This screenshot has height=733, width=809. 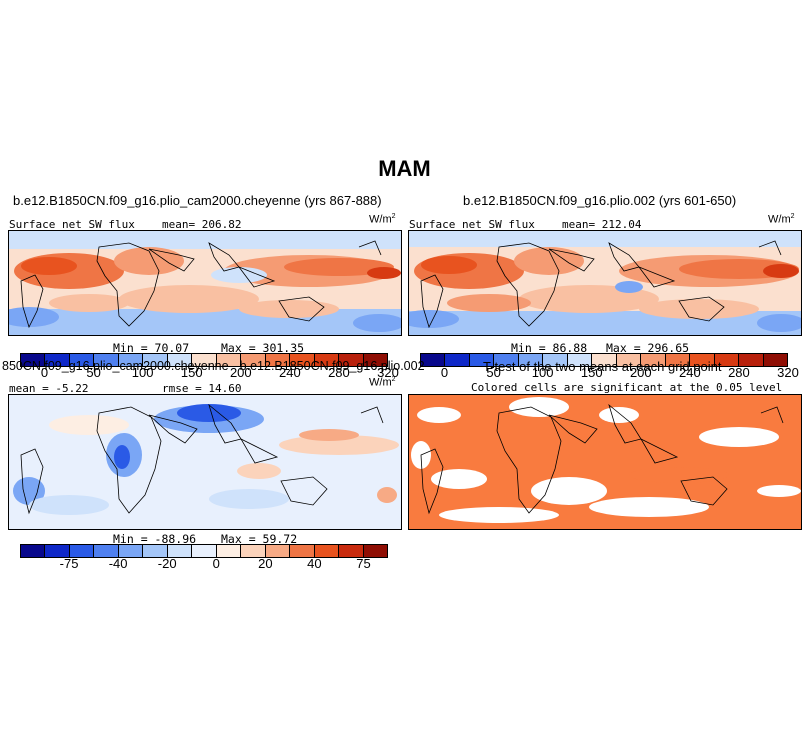 I want to click on panel-tr-max: Max = 296.65, so click(x=648, y=348).